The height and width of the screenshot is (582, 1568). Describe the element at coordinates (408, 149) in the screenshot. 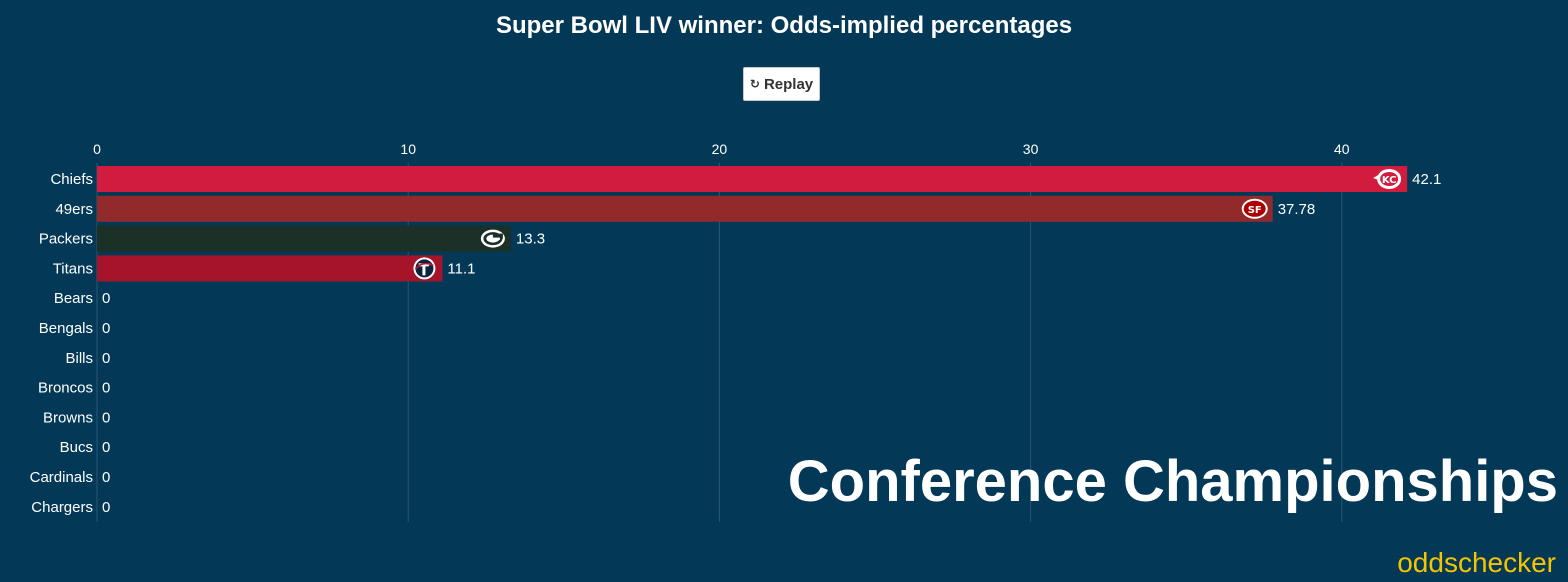

I see `x-tick-label: 10` at that location.